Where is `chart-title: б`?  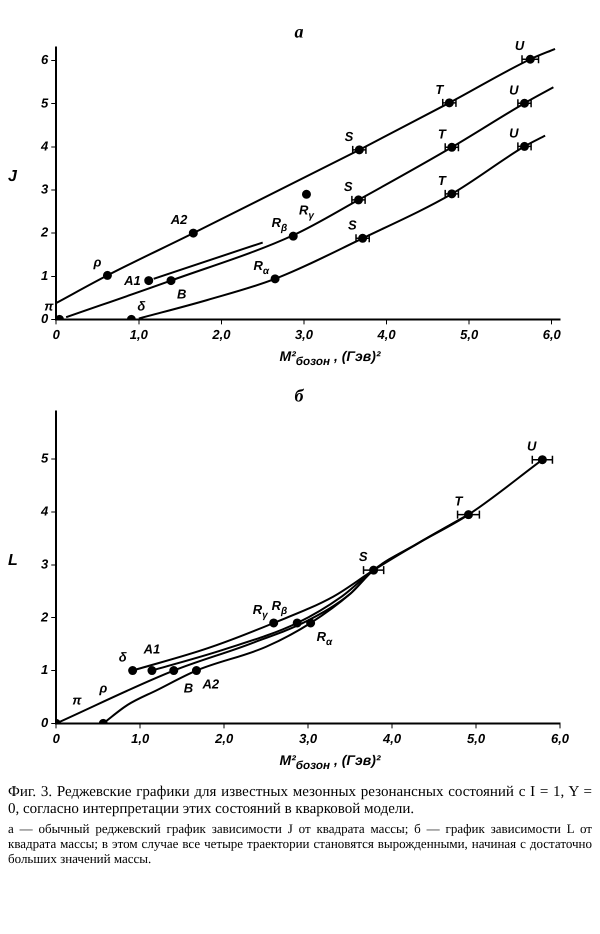
chart-title: б is located at coordinates (299, 395).